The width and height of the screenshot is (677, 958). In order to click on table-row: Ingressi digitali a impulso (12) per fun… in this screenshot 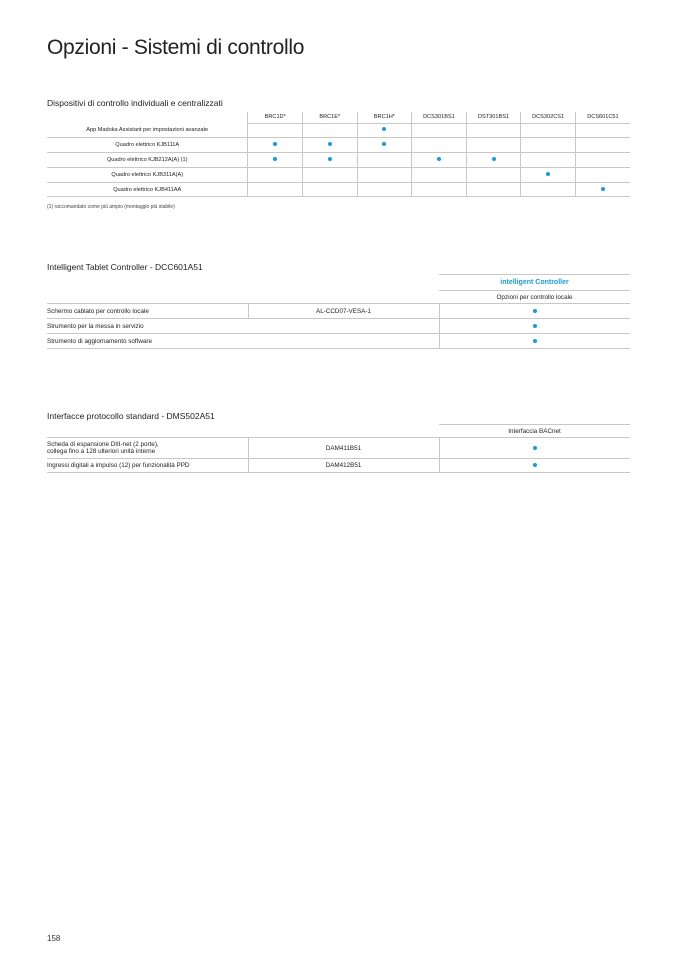, I will do `click(338, 465)`.